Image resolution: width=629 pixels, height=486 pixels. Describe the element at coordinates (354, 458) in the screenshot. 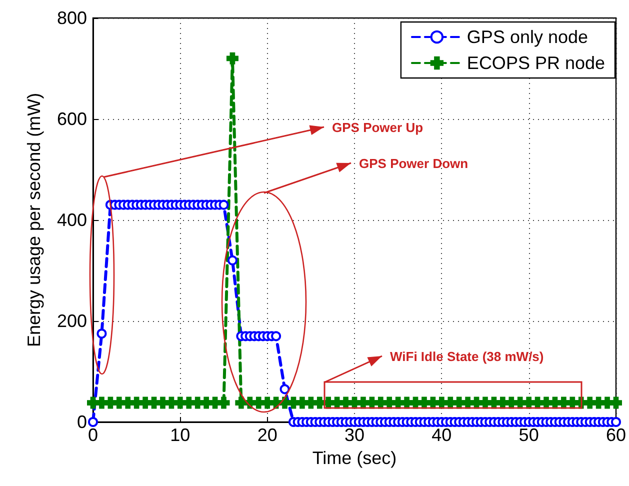

I see `x-axis-title: Time (sec)` at that location.